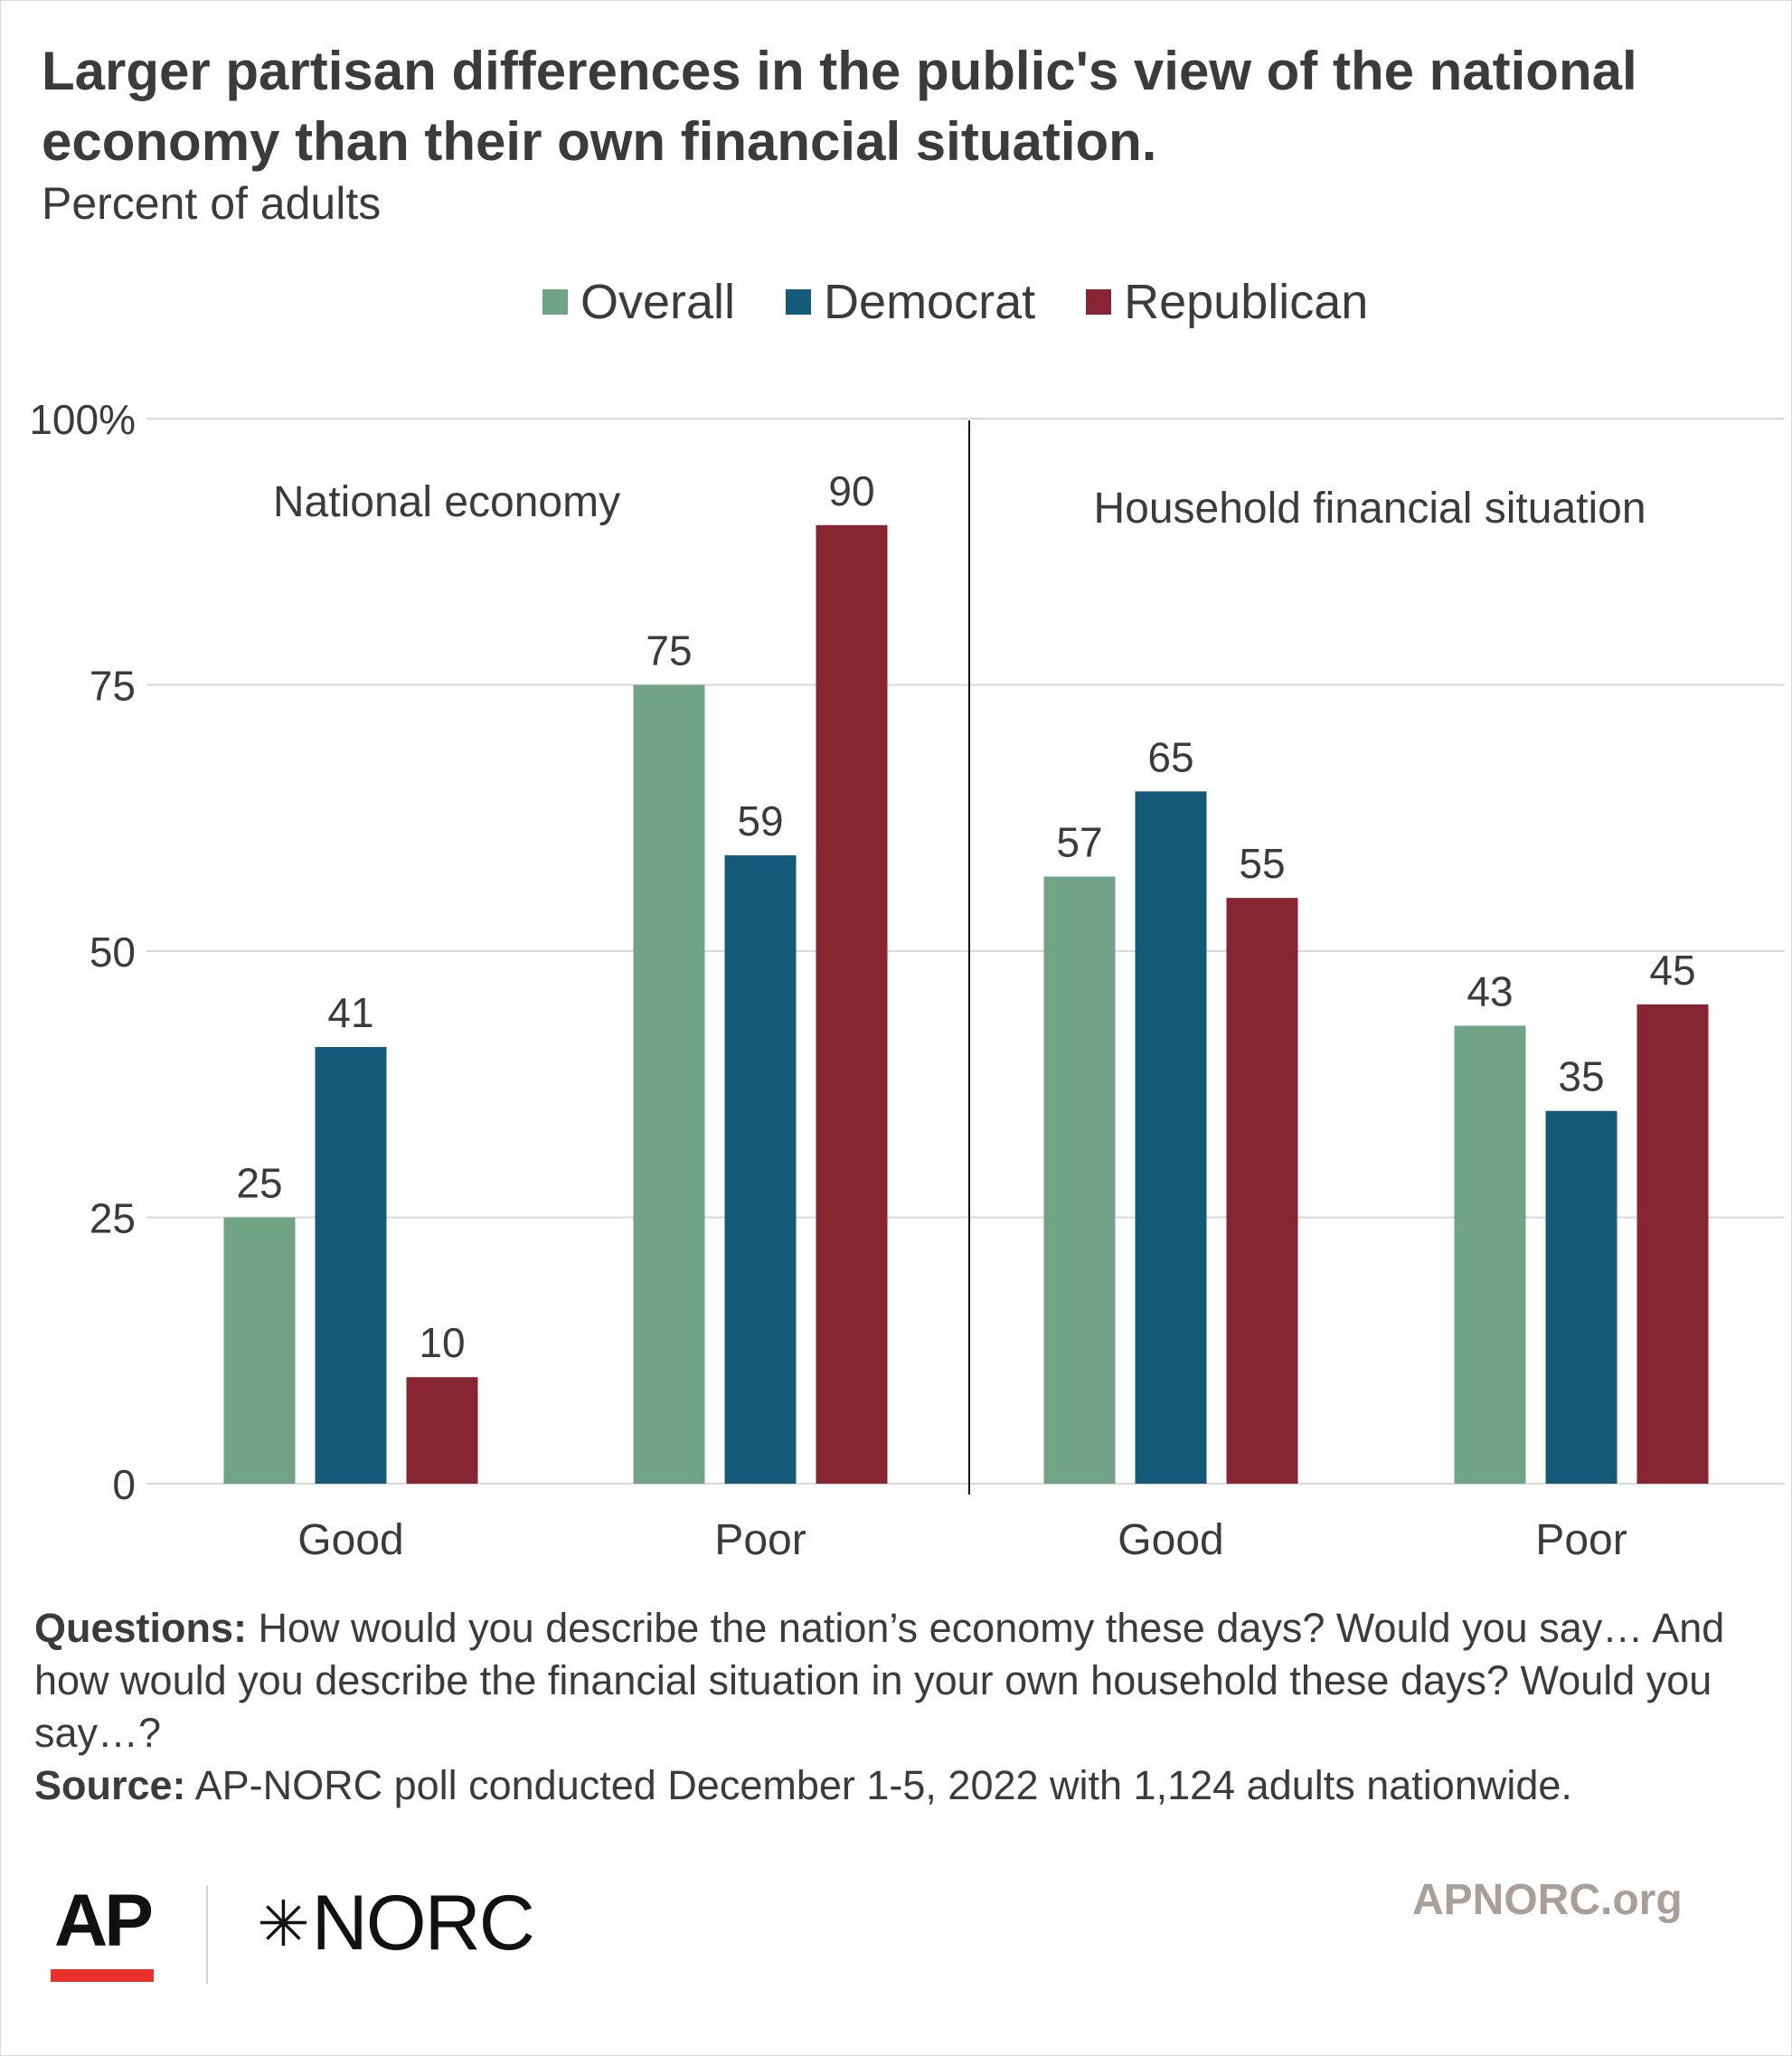 The image size is (1792, 2056). I want to click on legend-item-democrat: Democrat, so click(910, 302).